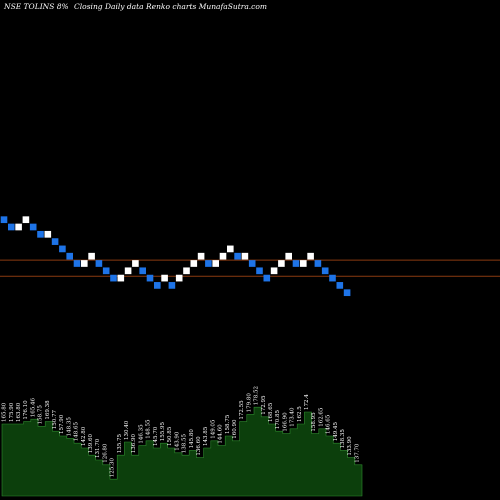  What do you see at coordinates (12, 412) in the screenshot?
I see `volume-label: 175.90` at bounding box center [12, 412].